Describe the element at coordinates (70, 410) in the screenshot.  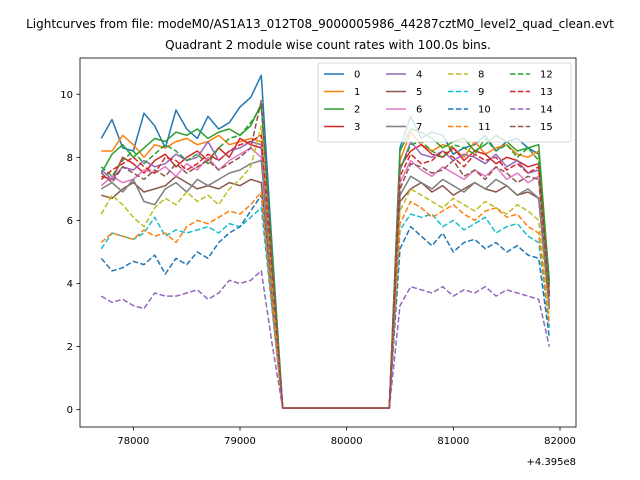
I see `y-tick-label: 0` at that location.